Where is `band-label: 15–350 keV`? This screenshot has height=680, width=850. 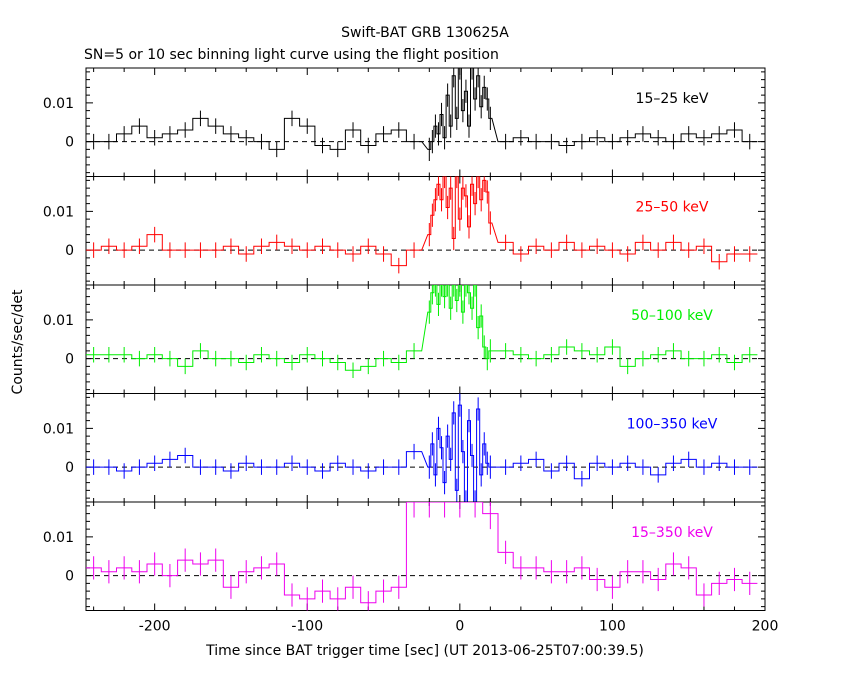 band-label: 15–350 keV is located at coordinates (672, 533).